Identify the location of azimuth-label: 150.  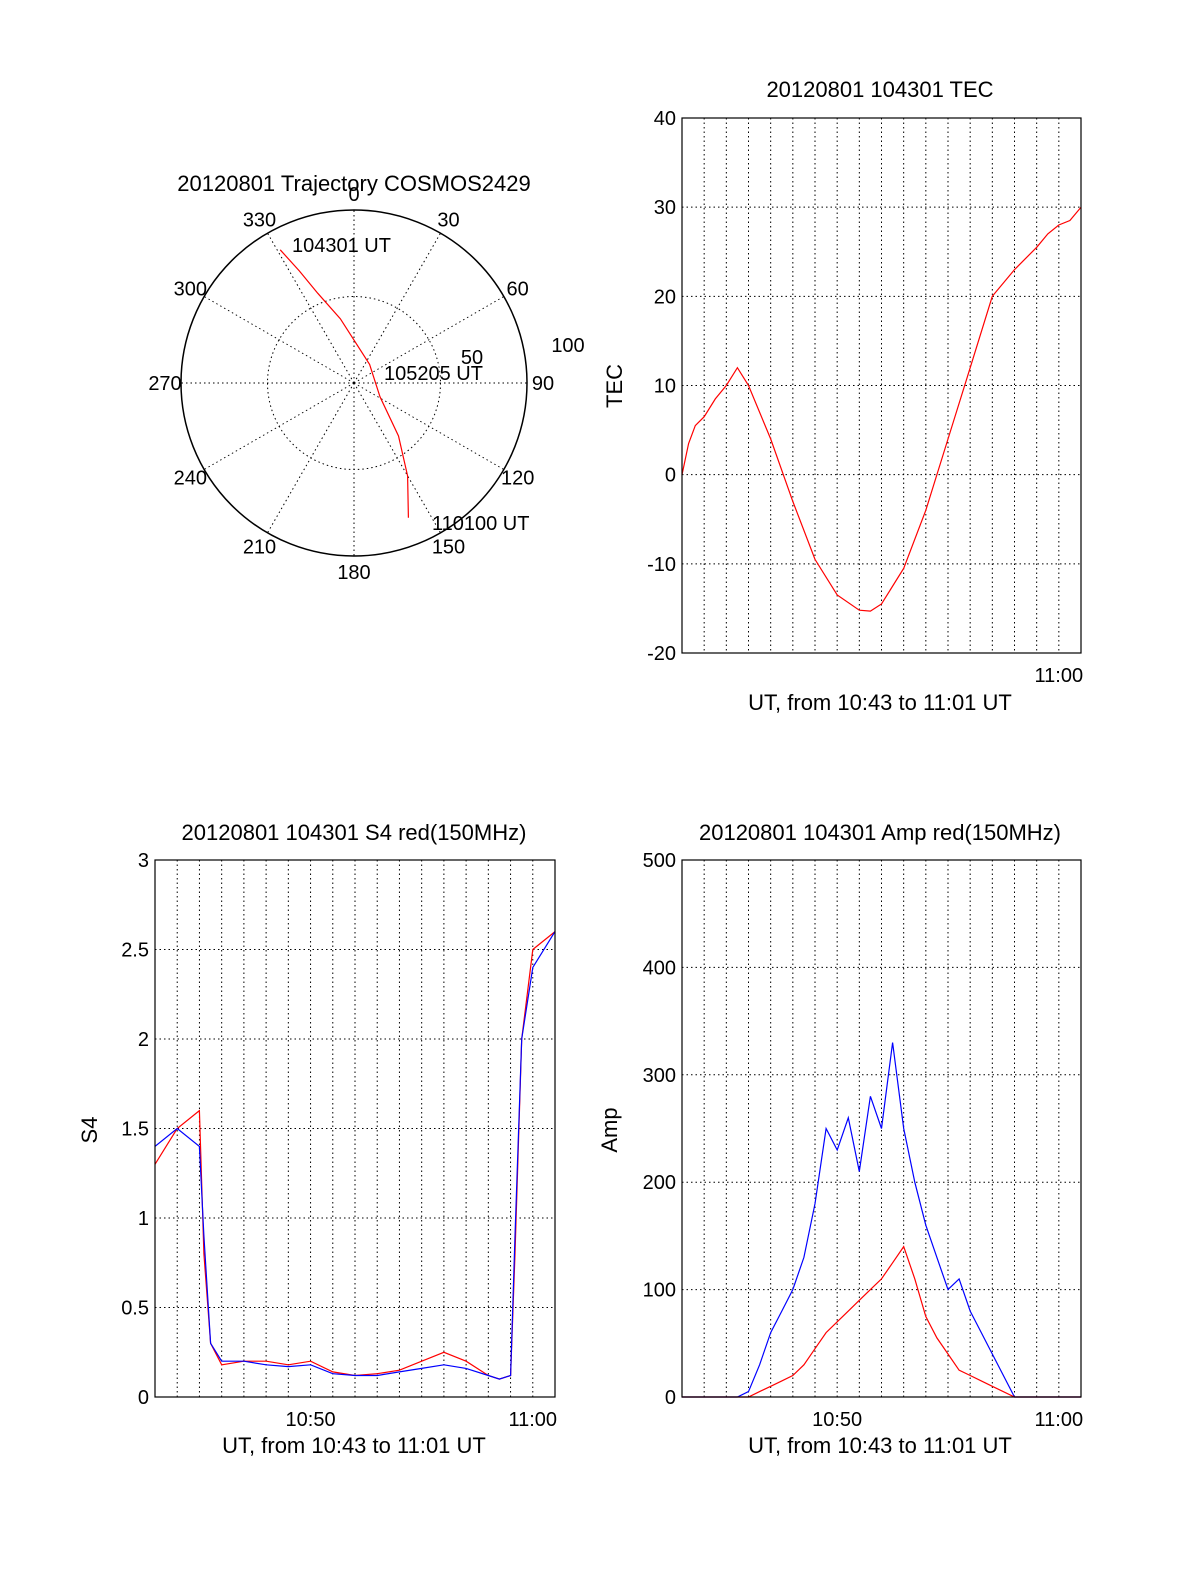
(448, 548).